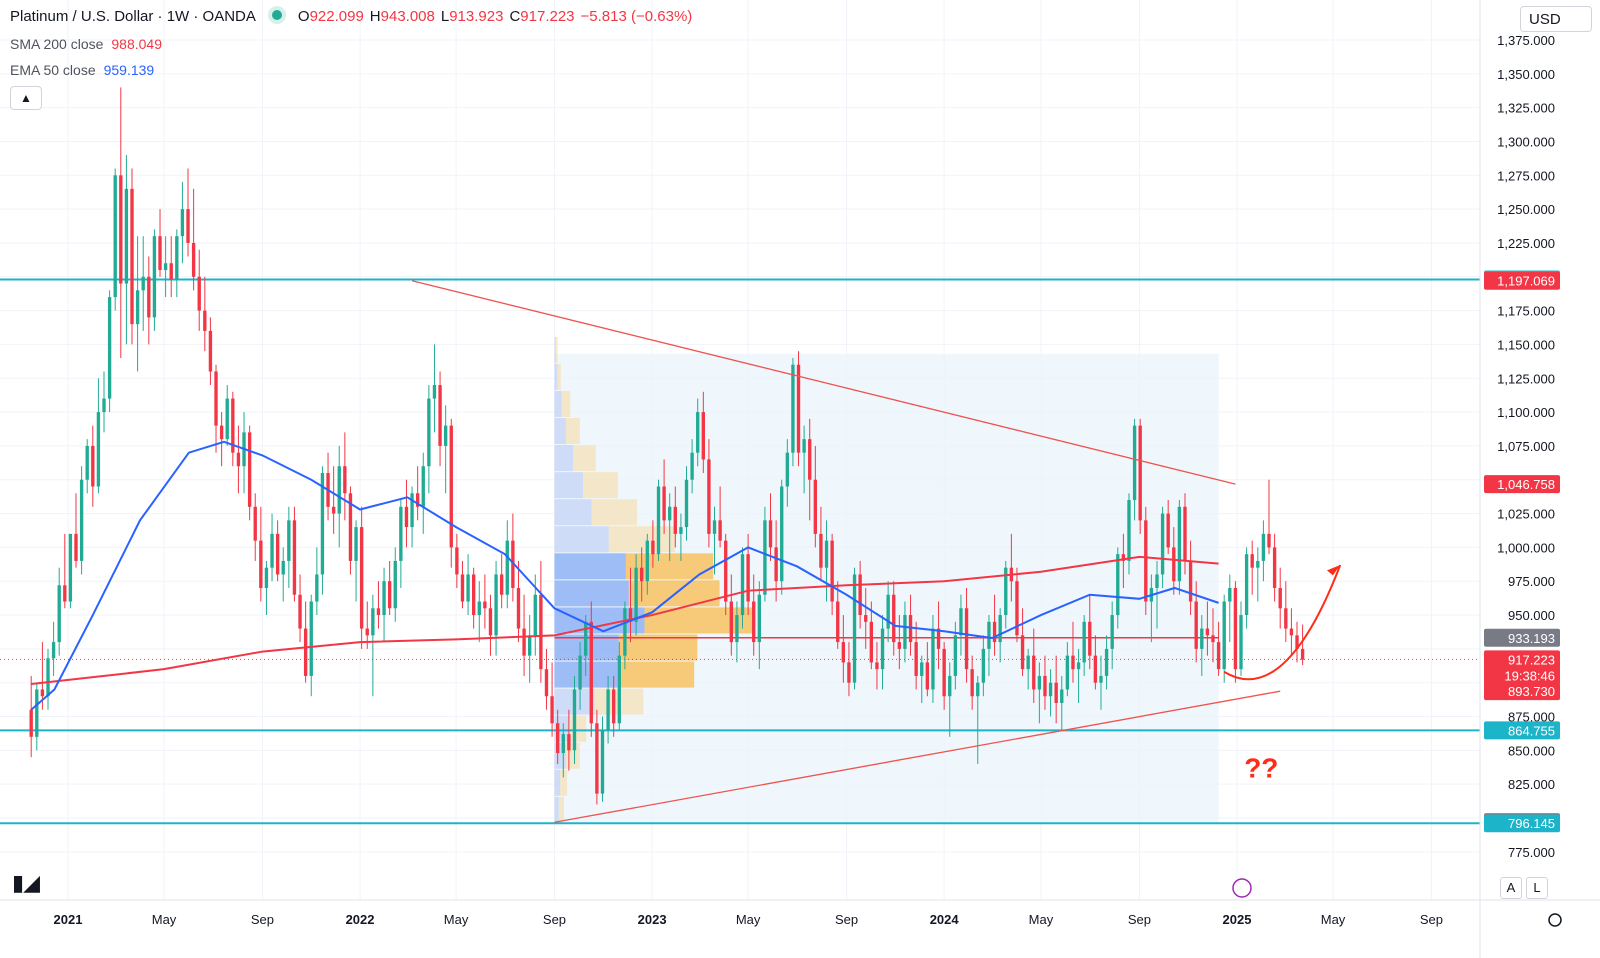 This screenshot has height=958, width=1600. What do you see at coordinates (1537, 888) in the screenshot?
I see `log-scale-button: L` at bounding box center [1537, 888].